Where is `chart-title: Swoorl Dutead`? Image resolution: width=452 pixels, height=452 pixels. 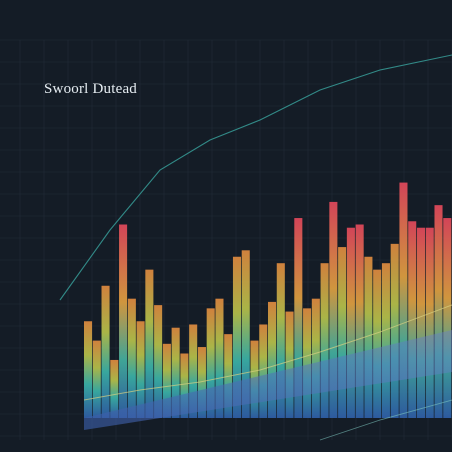
chart-title: Swoorl Dutead is located at coordinates (91, 89).